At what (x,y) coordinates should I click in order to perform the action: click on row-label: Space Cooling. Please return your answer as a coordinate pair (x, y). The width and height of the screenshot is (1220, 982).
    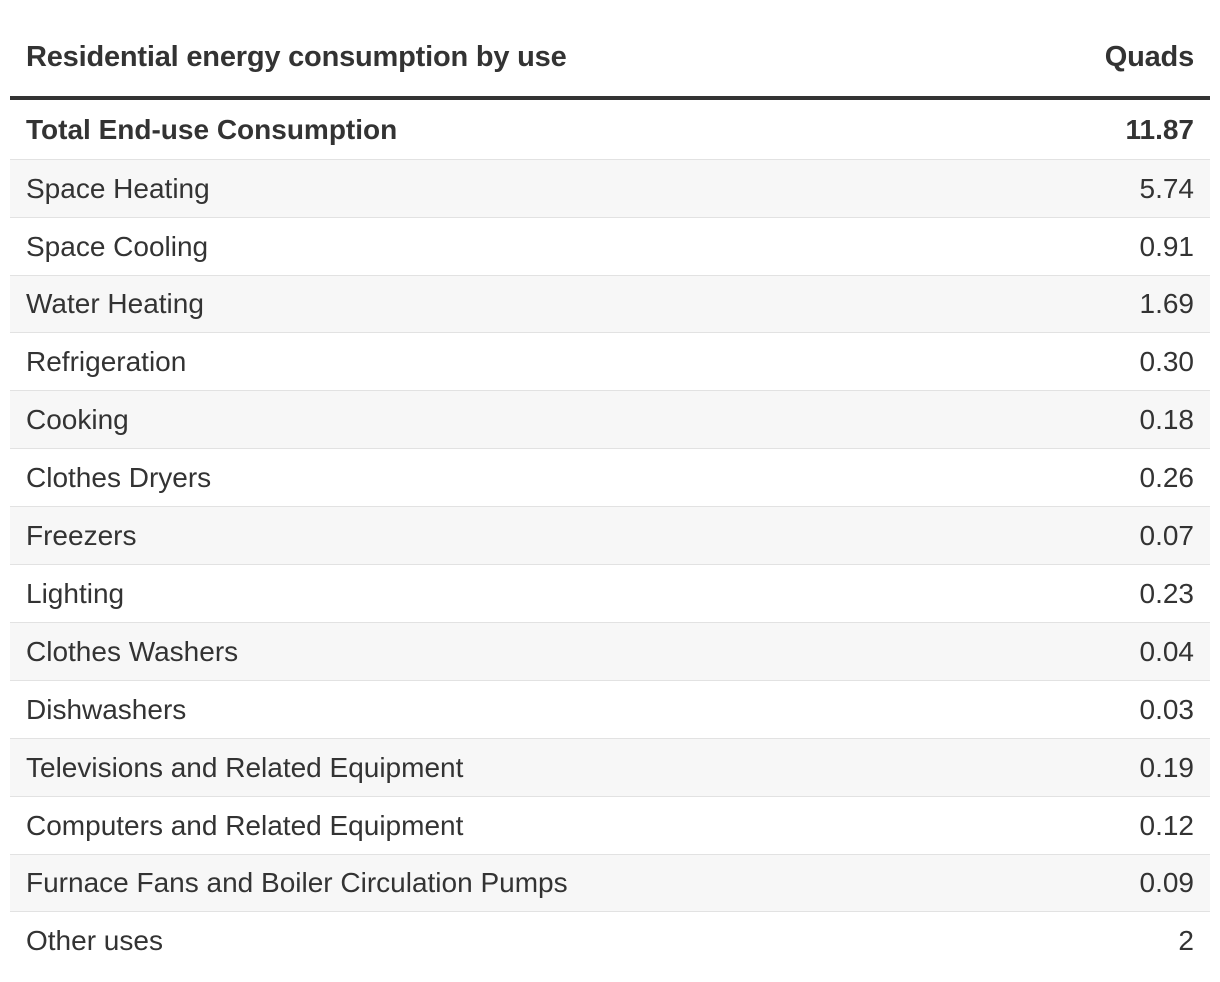
    Looking at the image, I should click on (117, 246).